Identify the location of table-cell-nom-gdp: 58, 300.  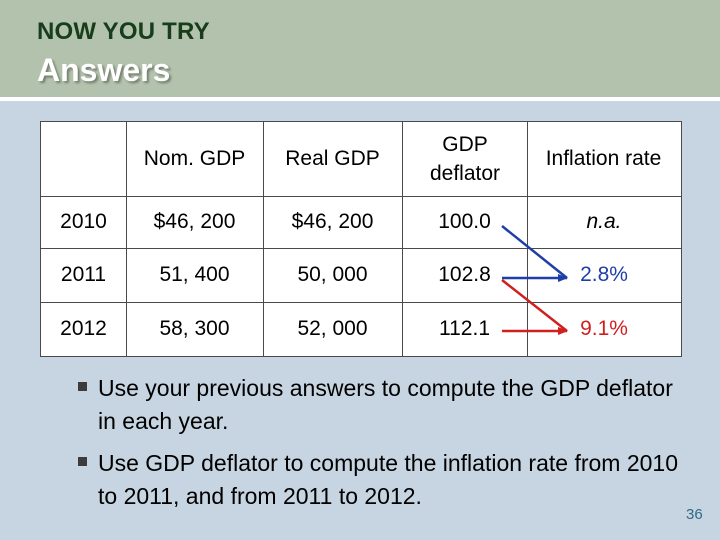
(194, 329).